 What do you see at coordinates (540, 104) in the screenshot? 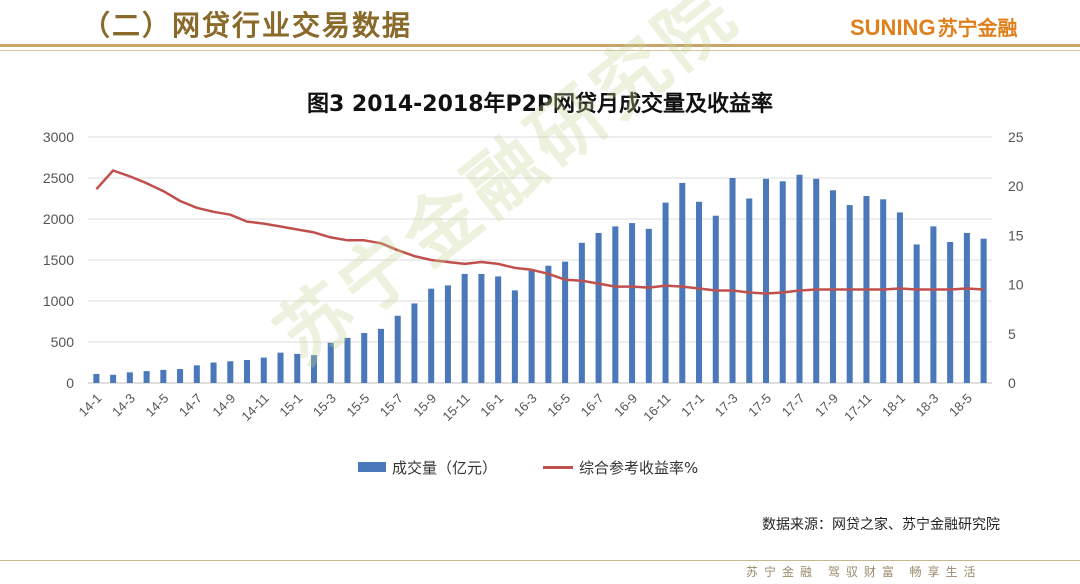
I see `chart-title: 图3 2014-2018年P2P网贷月成交量及收益率` at bounding box center [540, 104].